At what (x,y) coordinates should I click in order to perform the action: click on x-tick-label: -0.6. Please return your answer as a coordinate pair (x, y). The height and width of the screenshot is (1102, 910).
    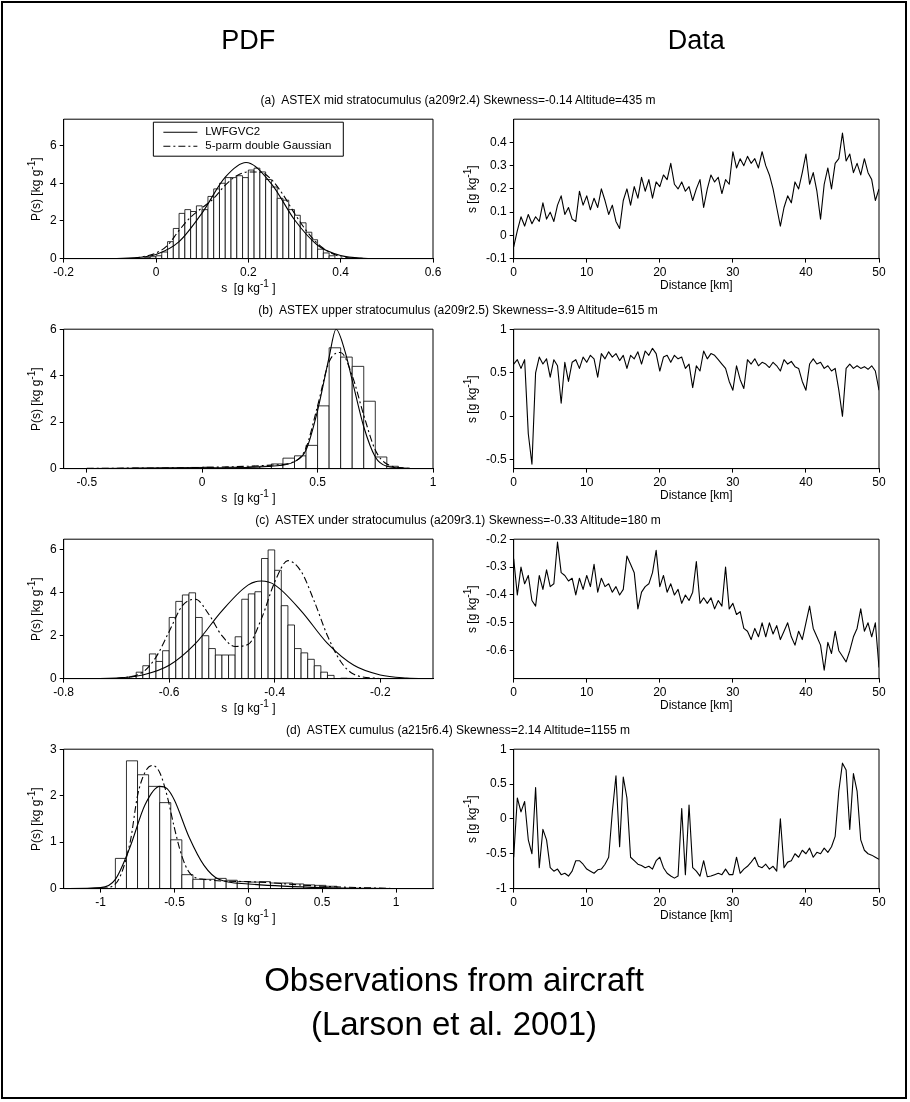
    Looking at the image, I should click on (169, 692).